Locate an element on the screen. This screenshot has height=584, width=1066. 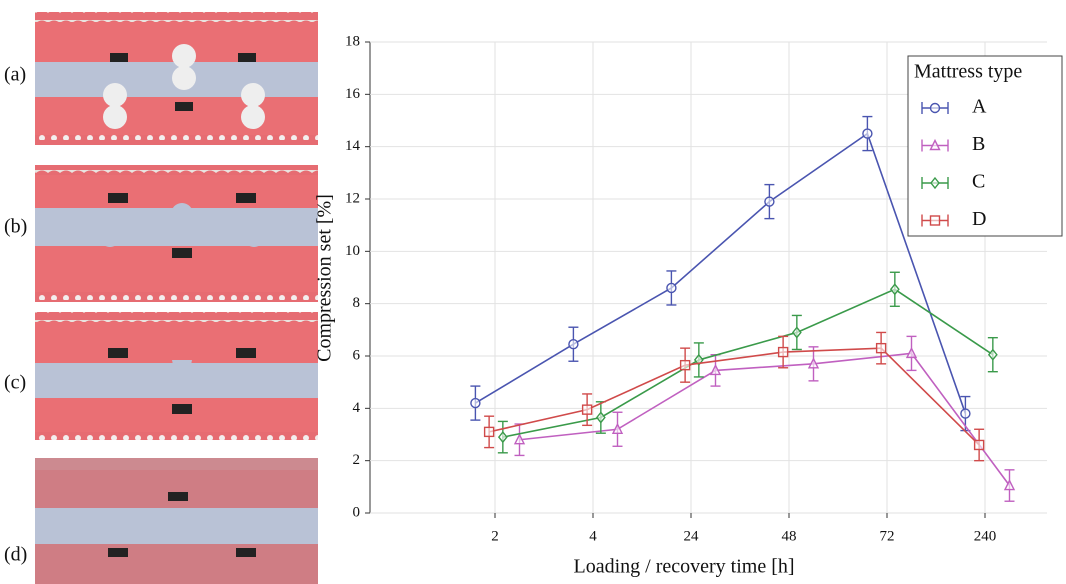
legend-title: Mattress type is located at coordinates (968, 72).